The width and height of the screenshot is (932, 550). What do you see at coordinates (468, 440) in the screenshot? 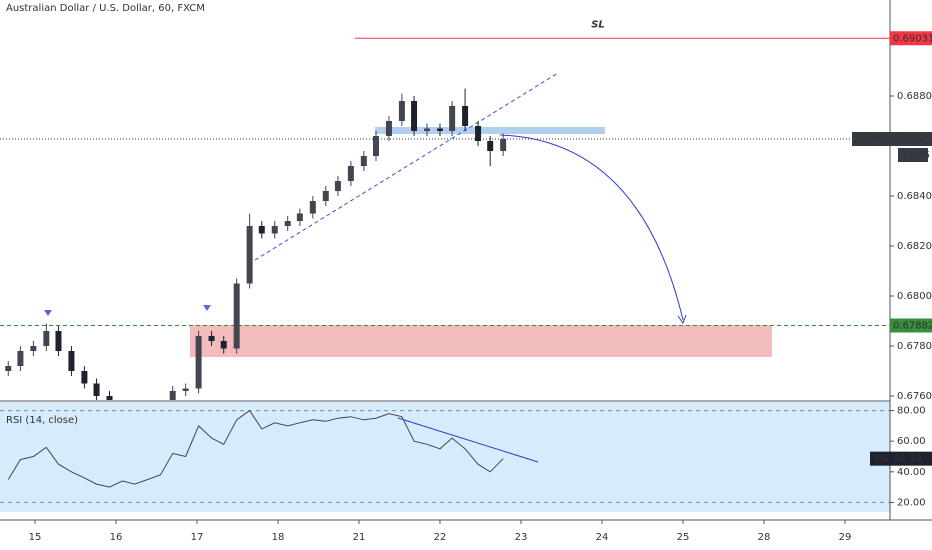
I see `rsi-trend-line` at bounding box center [468, 440].